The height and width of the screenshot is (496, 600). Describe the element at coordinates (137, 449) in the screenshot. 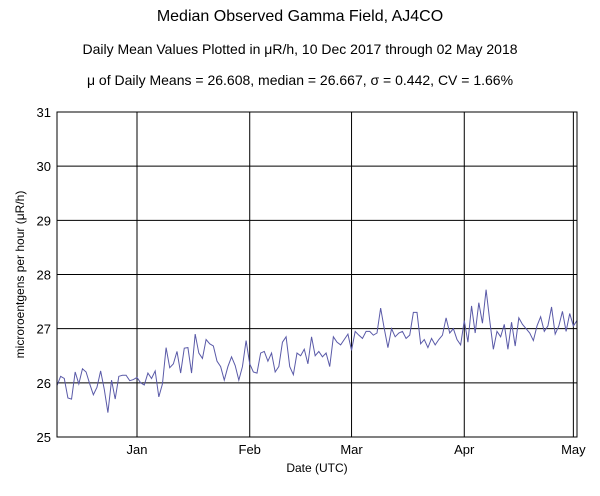

I see `x-tick-label: Jan` at that location.